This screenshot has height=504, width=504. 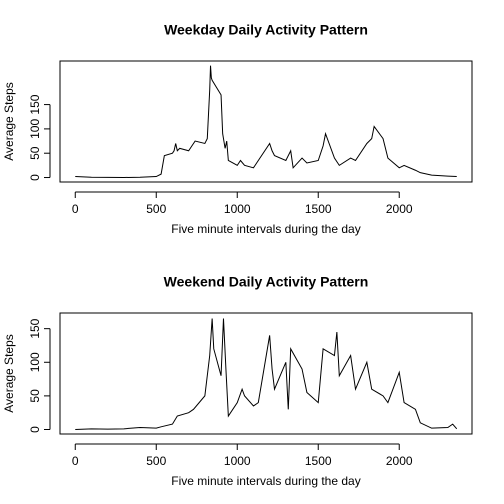 I want to click on chart-title: Weekday Daily Activity Pattern, so click(x=266, y=30).